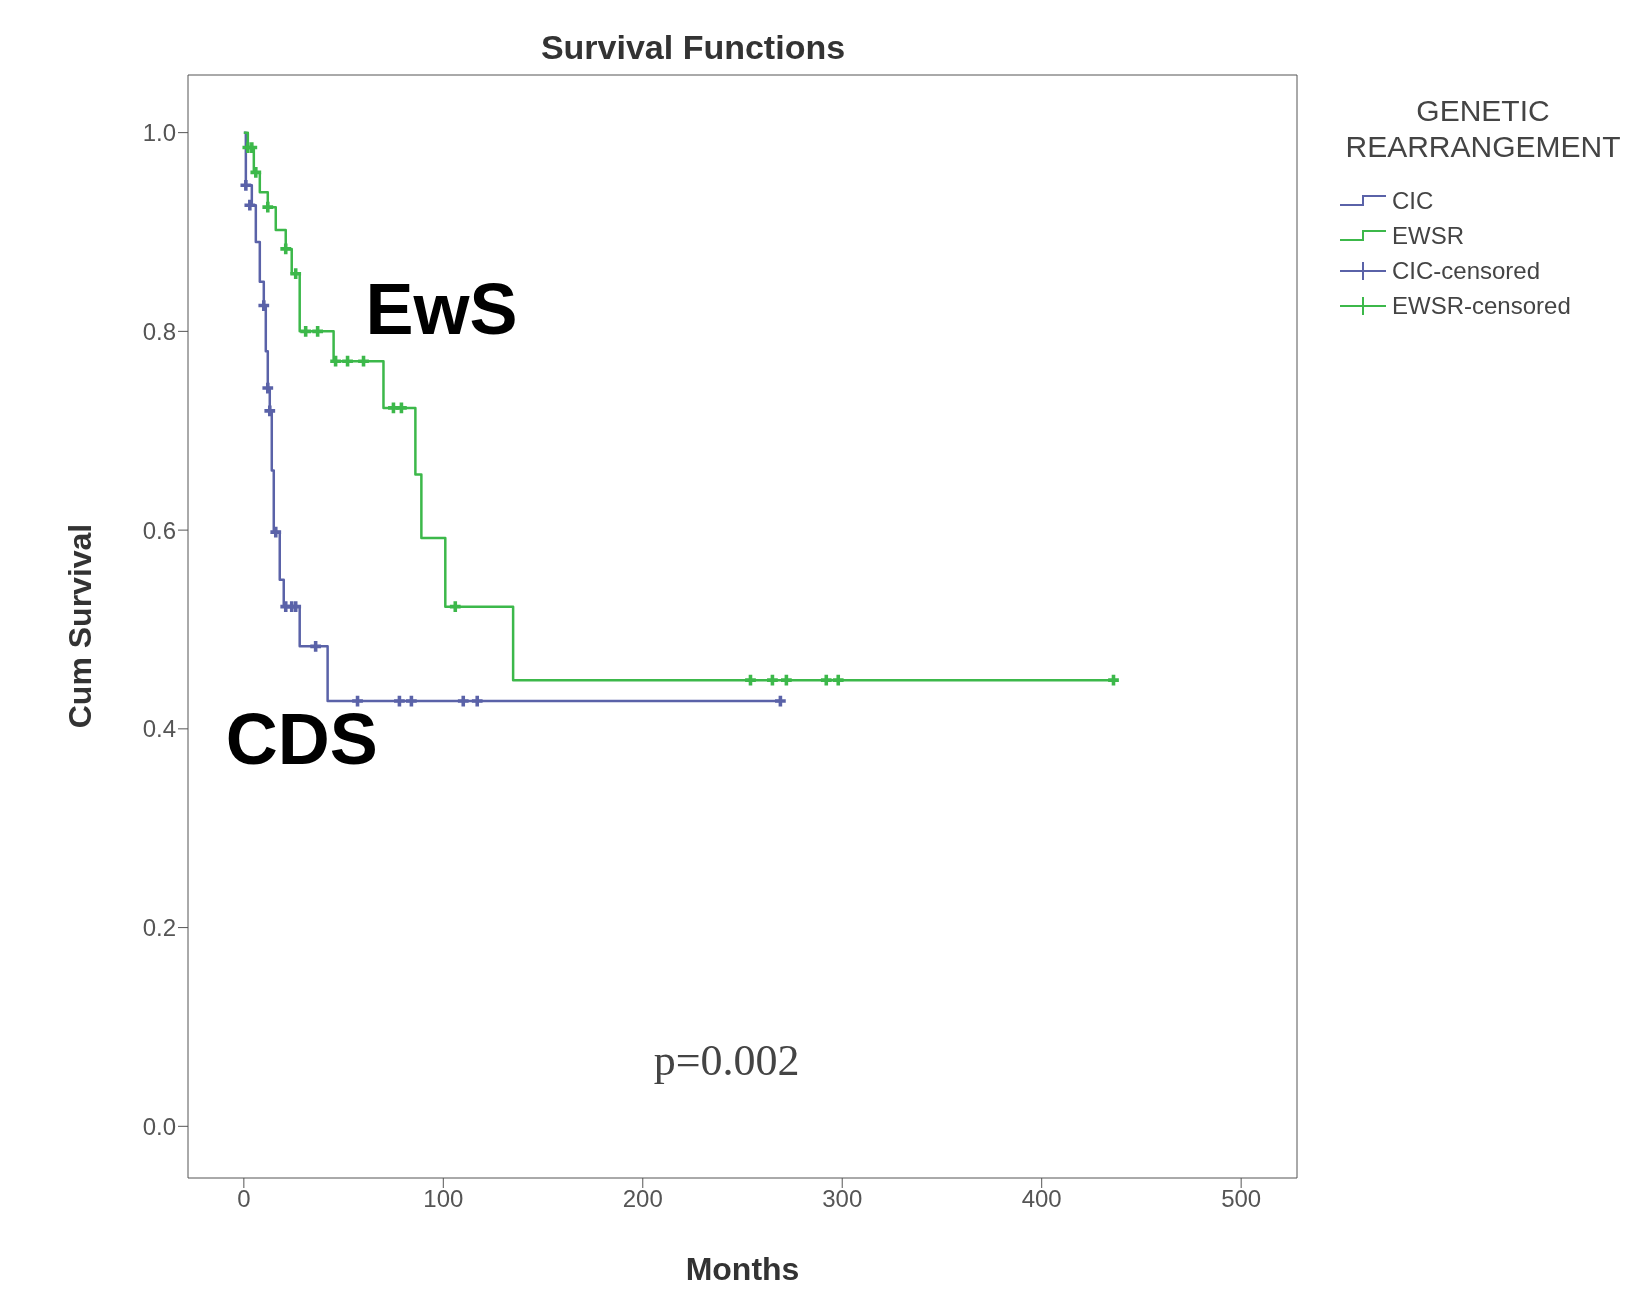  What do you see at coordinates (159, 133) in the screenshot?
I see `y-tick-label: 1.0` at bounding box center [159, 133].